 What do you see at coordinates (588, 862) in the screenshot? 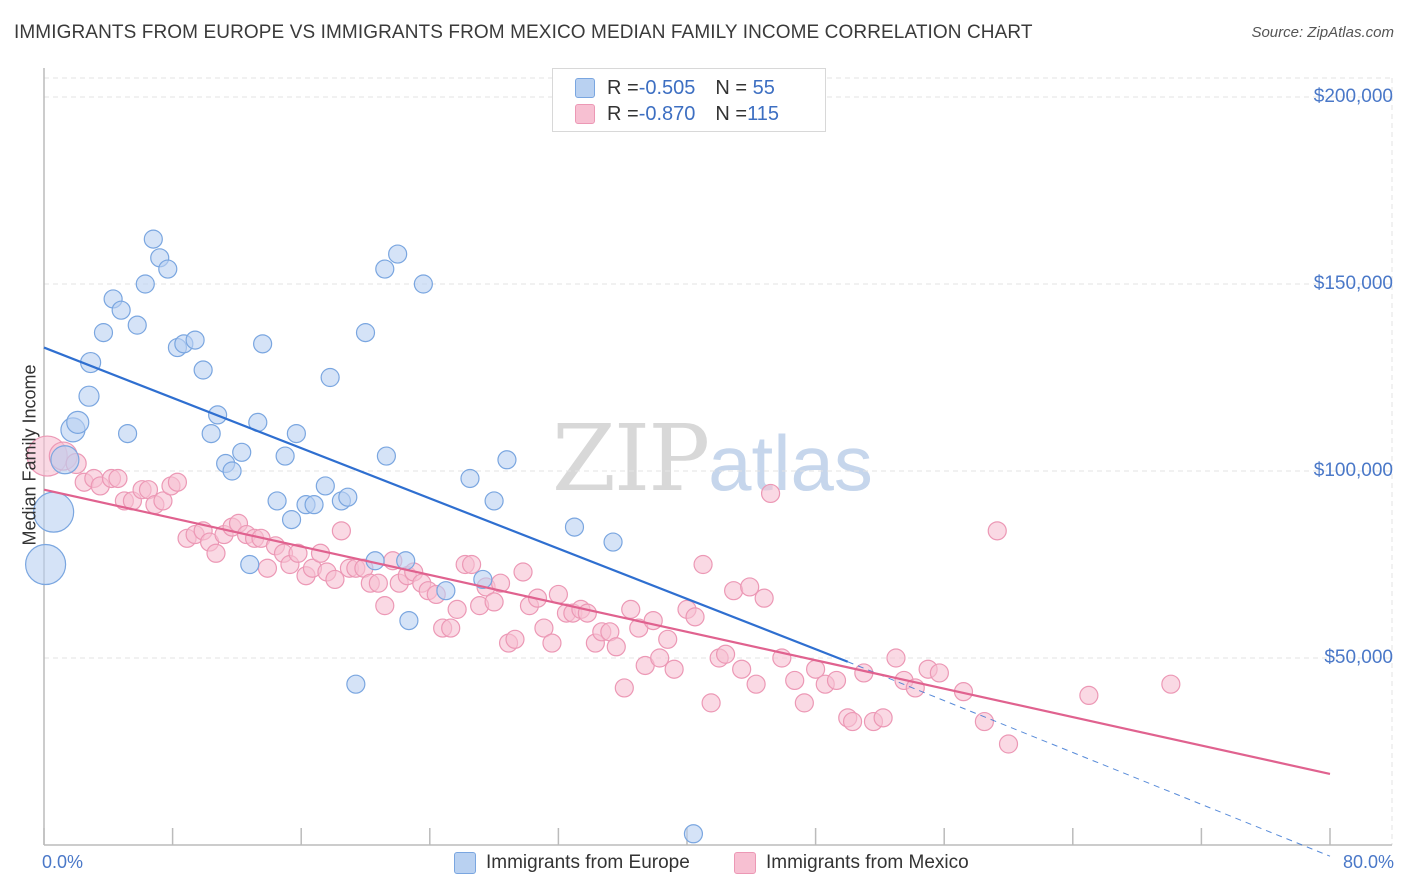
I see `europe-legend-label: Immigrants from Europe` at bounding box center [588, 862].